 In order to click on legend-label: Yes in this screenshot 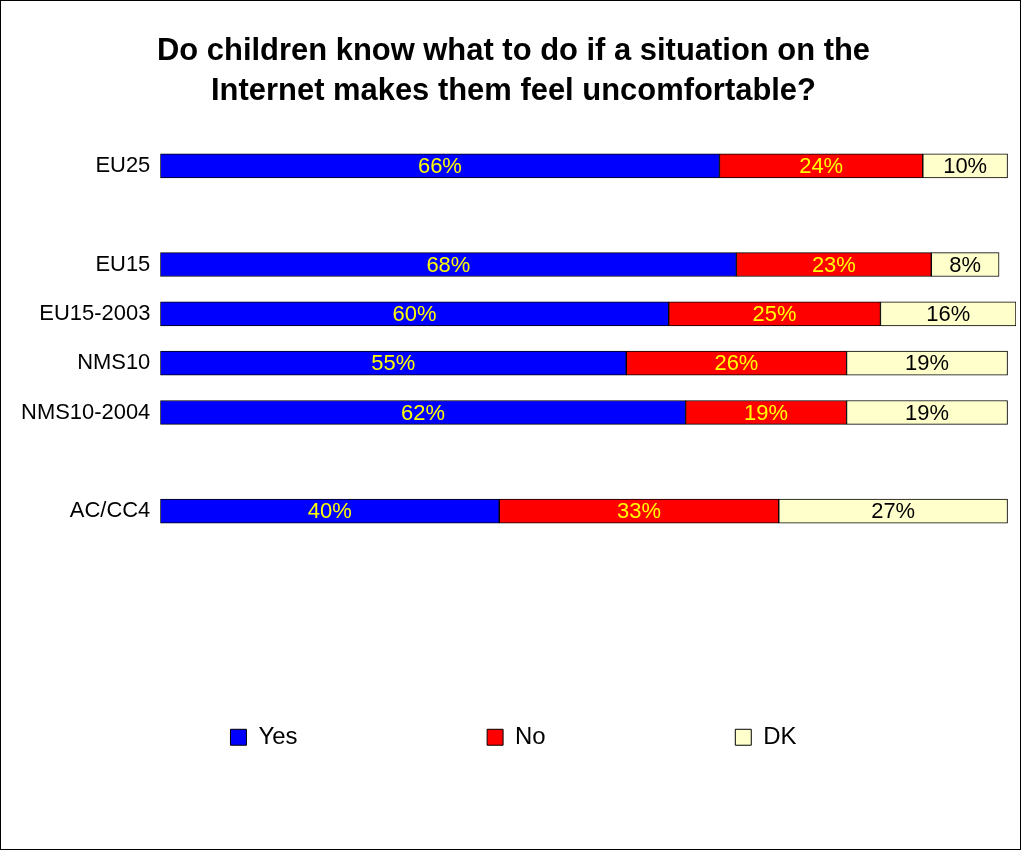, I will do `click(278, 735)`.